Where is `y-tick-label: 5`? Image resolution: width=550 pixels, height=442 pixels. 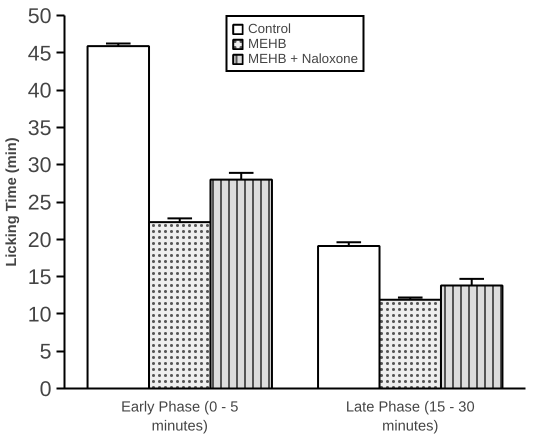 y-tick-label: 5 is located at coordinates (46, 352).